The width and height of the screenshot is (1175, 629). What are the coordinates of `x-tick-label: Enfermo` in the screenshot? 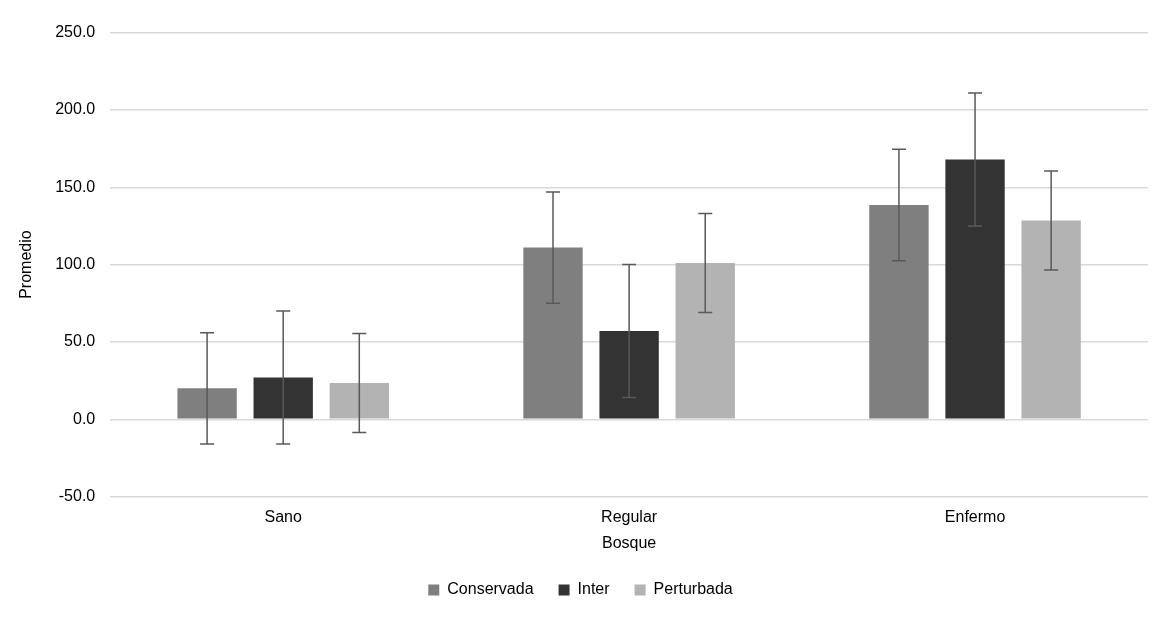 It's located at (975, 516).